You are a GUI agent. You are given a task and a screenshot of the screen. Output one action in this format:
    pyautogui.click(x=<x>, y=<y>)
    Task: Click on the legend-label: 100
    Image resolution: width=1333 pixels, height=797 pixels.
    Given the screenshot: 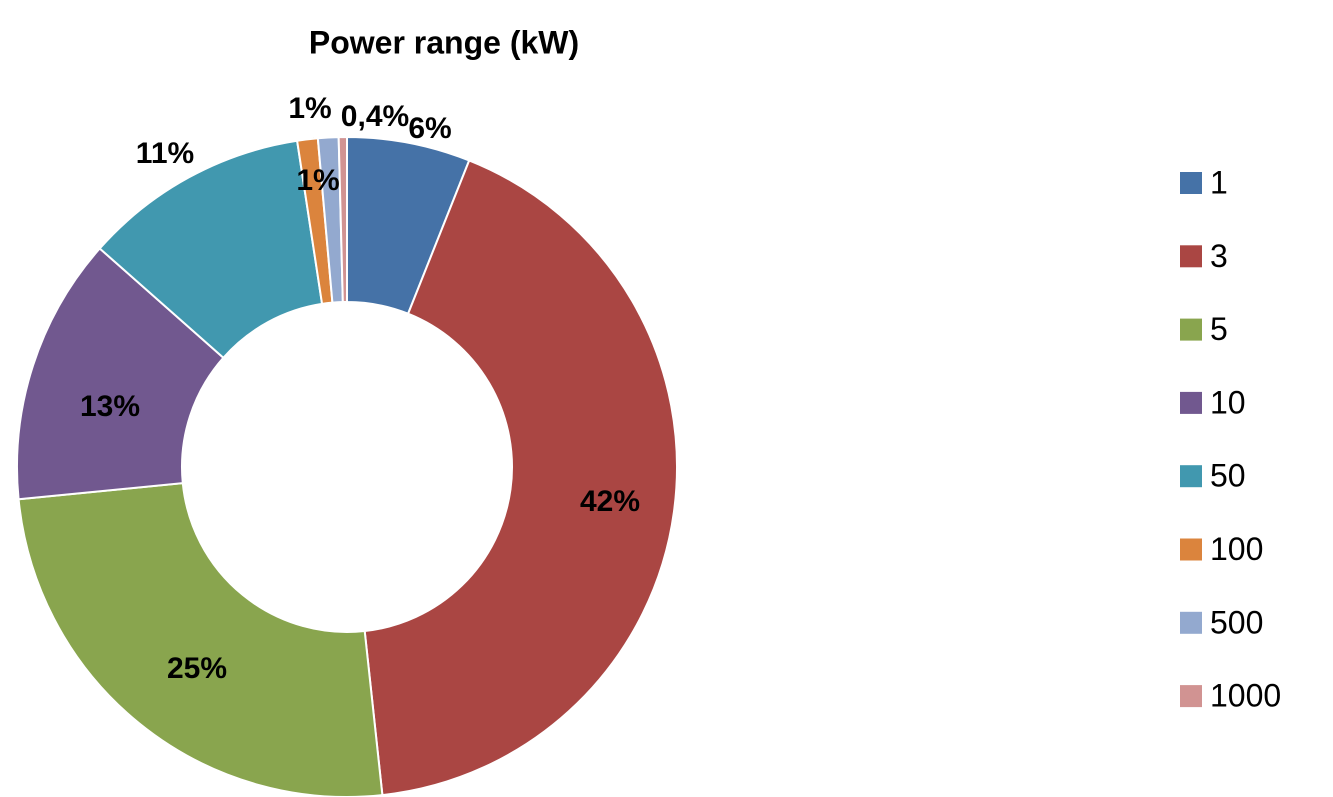 What is the action you would take?
    pyautogui.click(x=1236, y=549)
    